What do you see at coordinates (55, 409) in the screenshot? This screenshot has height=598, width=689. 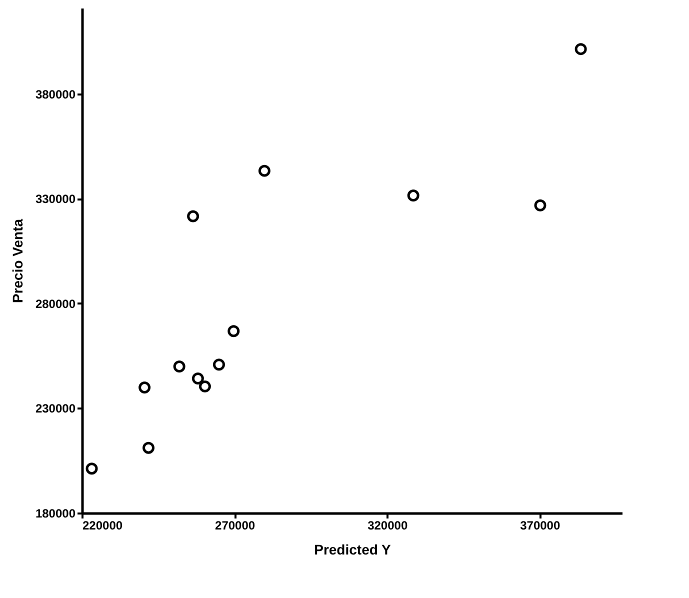 I see `y-tick-label: 230000` at bounding box center [55, 409].